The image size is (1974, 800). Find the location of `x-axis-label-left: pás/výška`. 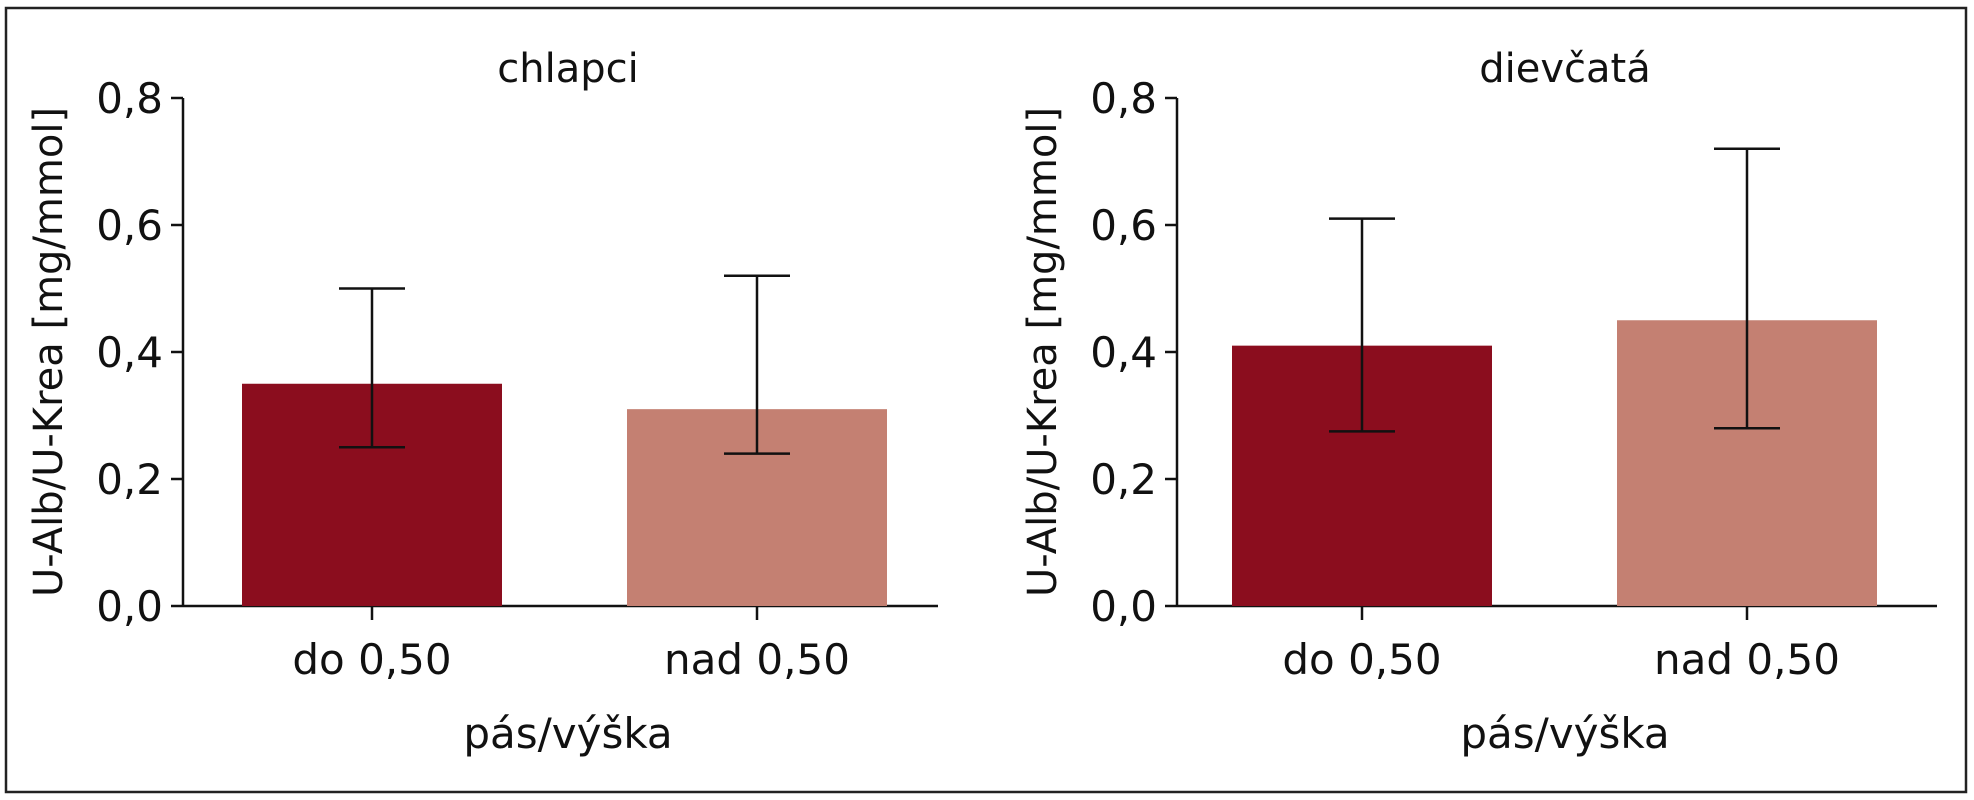

x-axis-label-left: pás/výška is located at coordinates (567, 733).